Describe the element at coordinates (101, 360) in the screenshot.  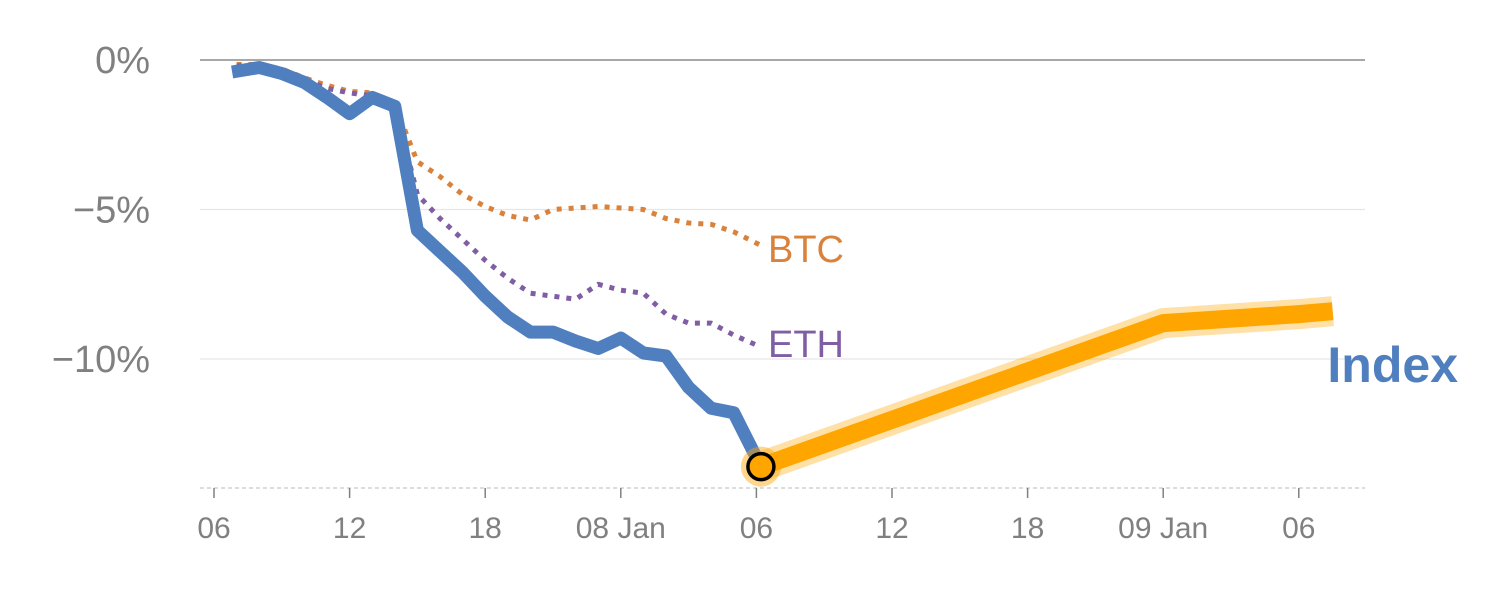
I see `y-tick-label: −10%` at that location.